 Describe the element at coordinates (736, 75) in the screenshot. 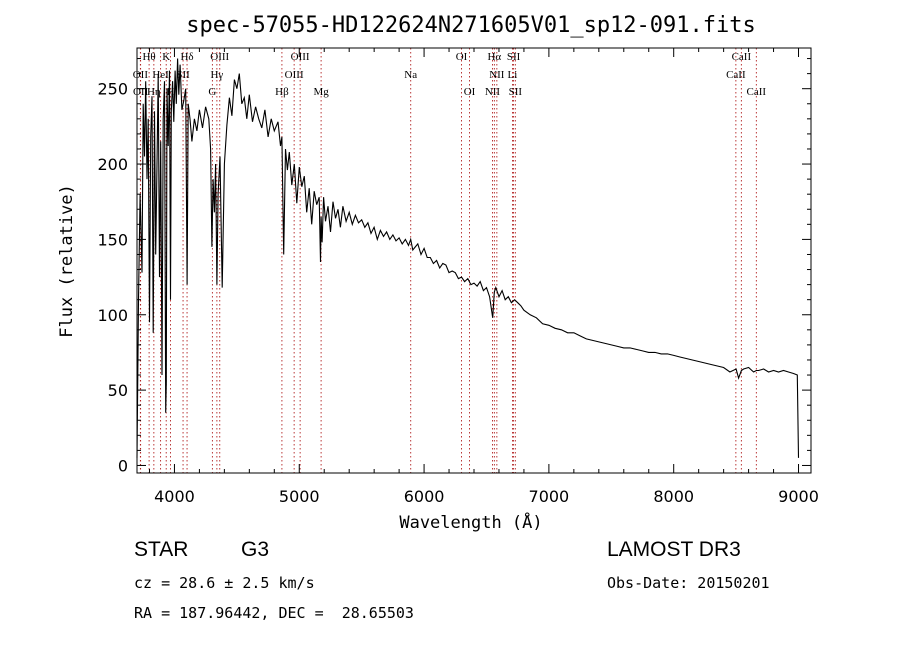

I see `line-label-17: CaII` at that location.